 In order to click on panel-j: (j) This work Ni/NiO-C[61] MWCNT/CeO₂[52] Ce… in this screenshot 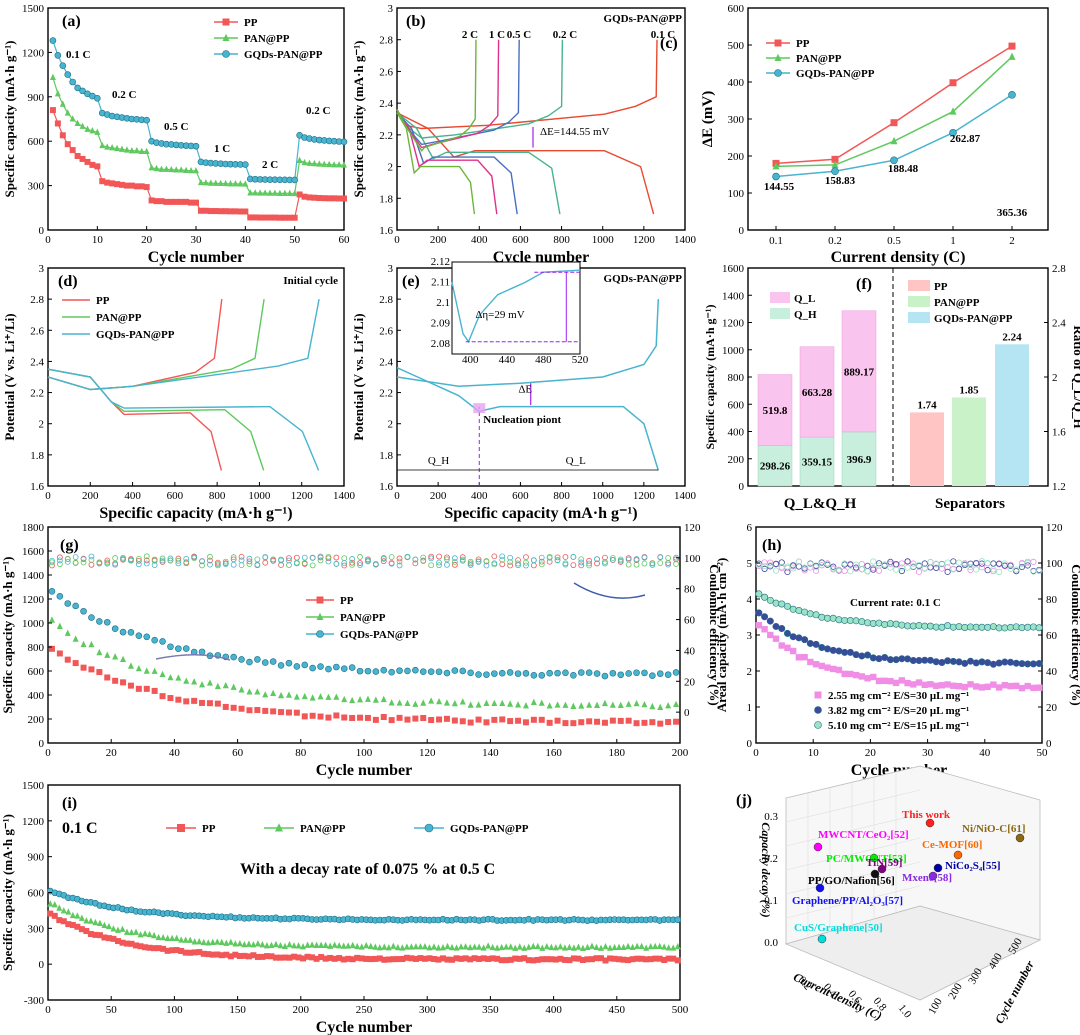, I will do `click(889, 895)`.